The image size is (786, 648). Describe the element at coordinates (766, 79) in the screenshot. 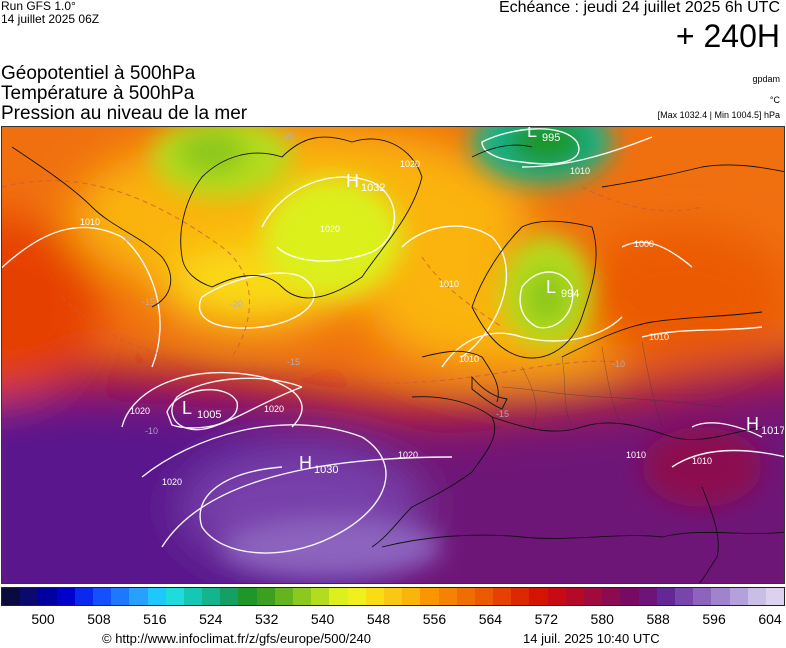

I see `unit-geopotential: gpdam` at that location.